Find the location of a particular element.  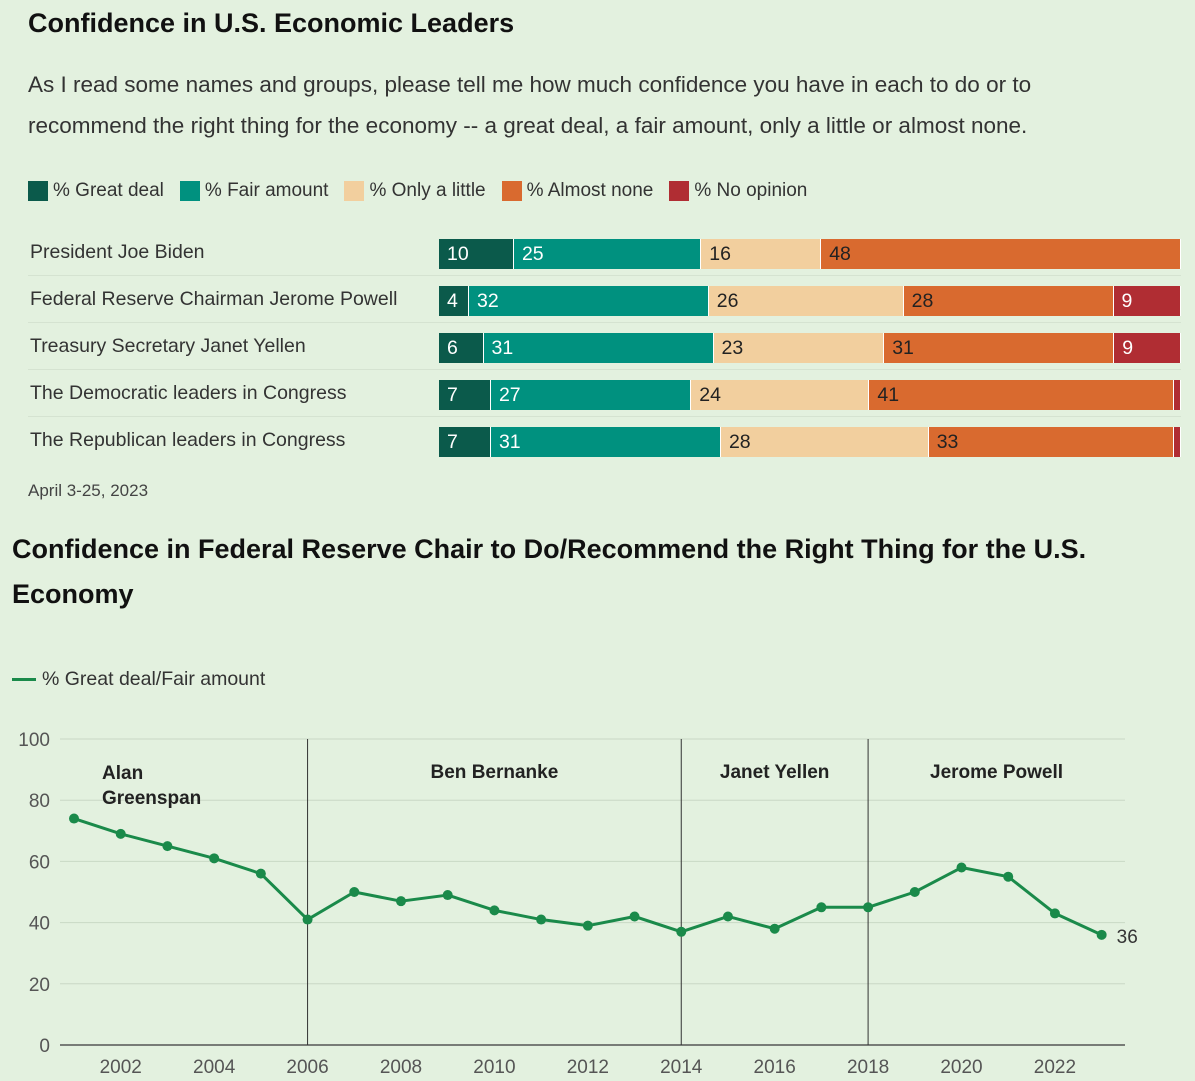

x-tick-label: 2014 is located at coordinates (681, 1067).